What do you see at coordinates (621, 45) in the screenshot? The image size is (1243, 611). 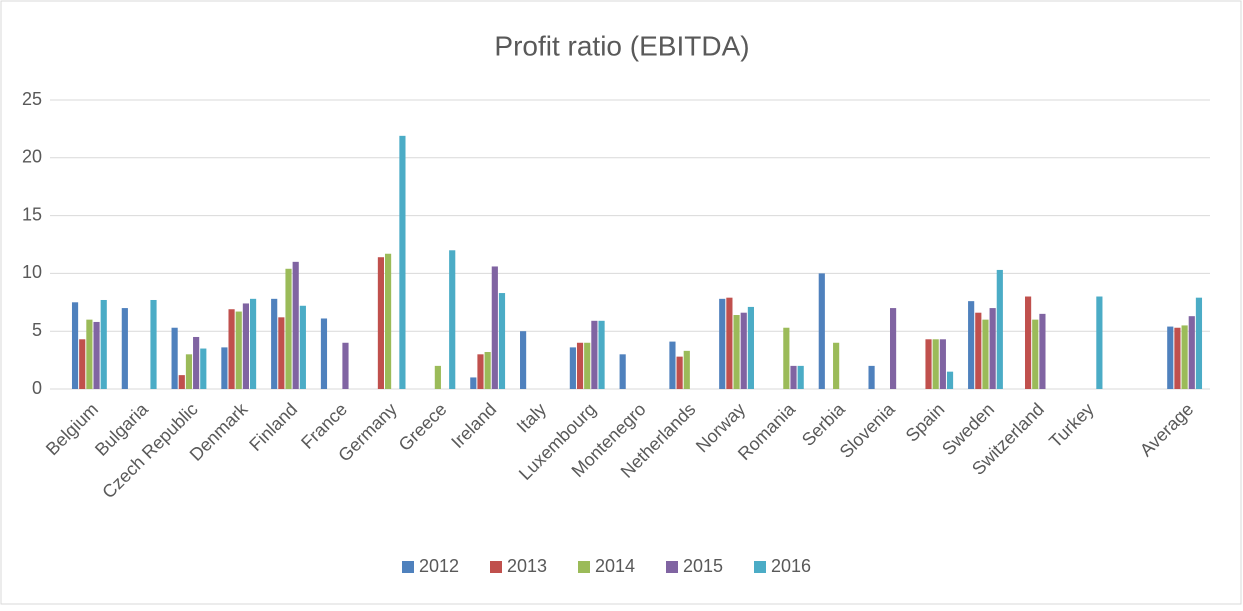 I see `chart-title: Profit ratio (EBITDA)` at bounding box center [621, 45].